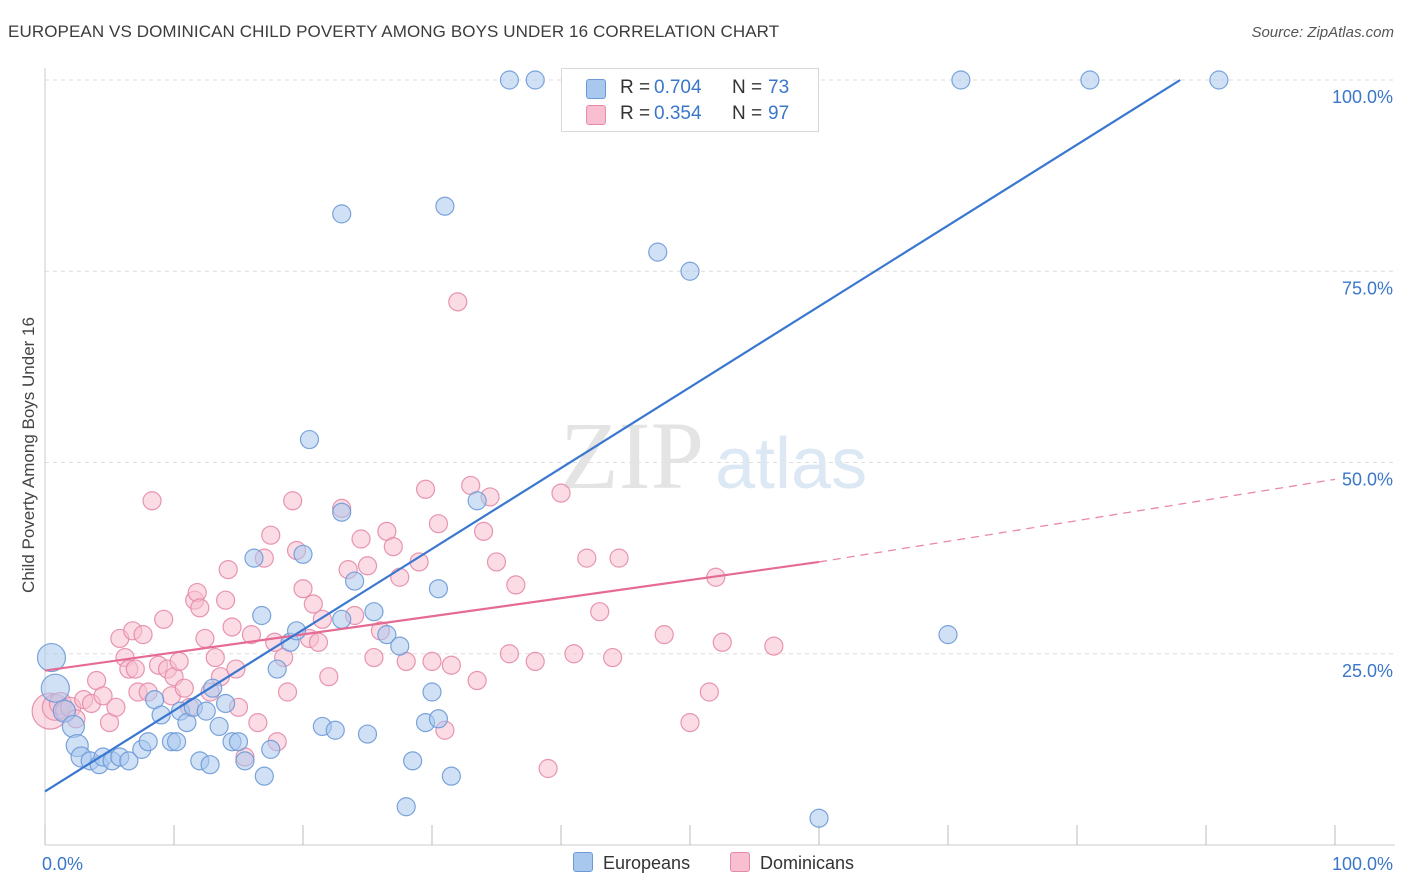  What do you see at coordinates (1077, 520) in the screenshot?
I see `dominicans-trend-extension` at bounding box center [1077, 520].